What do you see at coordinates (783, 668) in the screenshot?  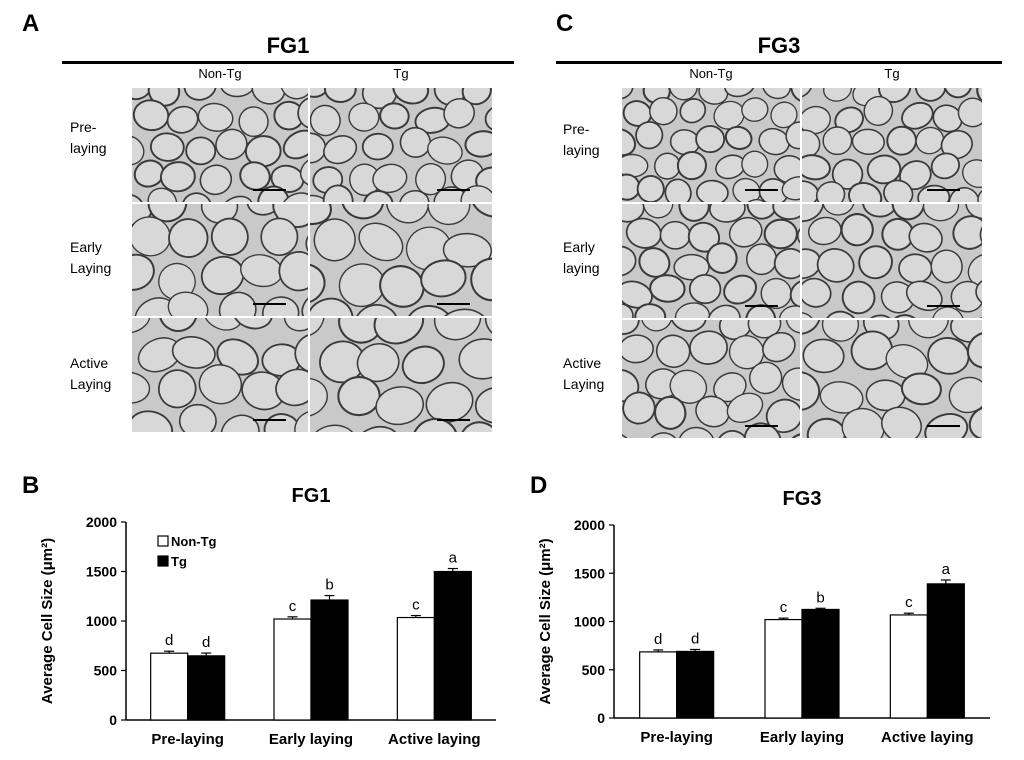 I see `bar-non-tg` at bounding box center [783, 668].